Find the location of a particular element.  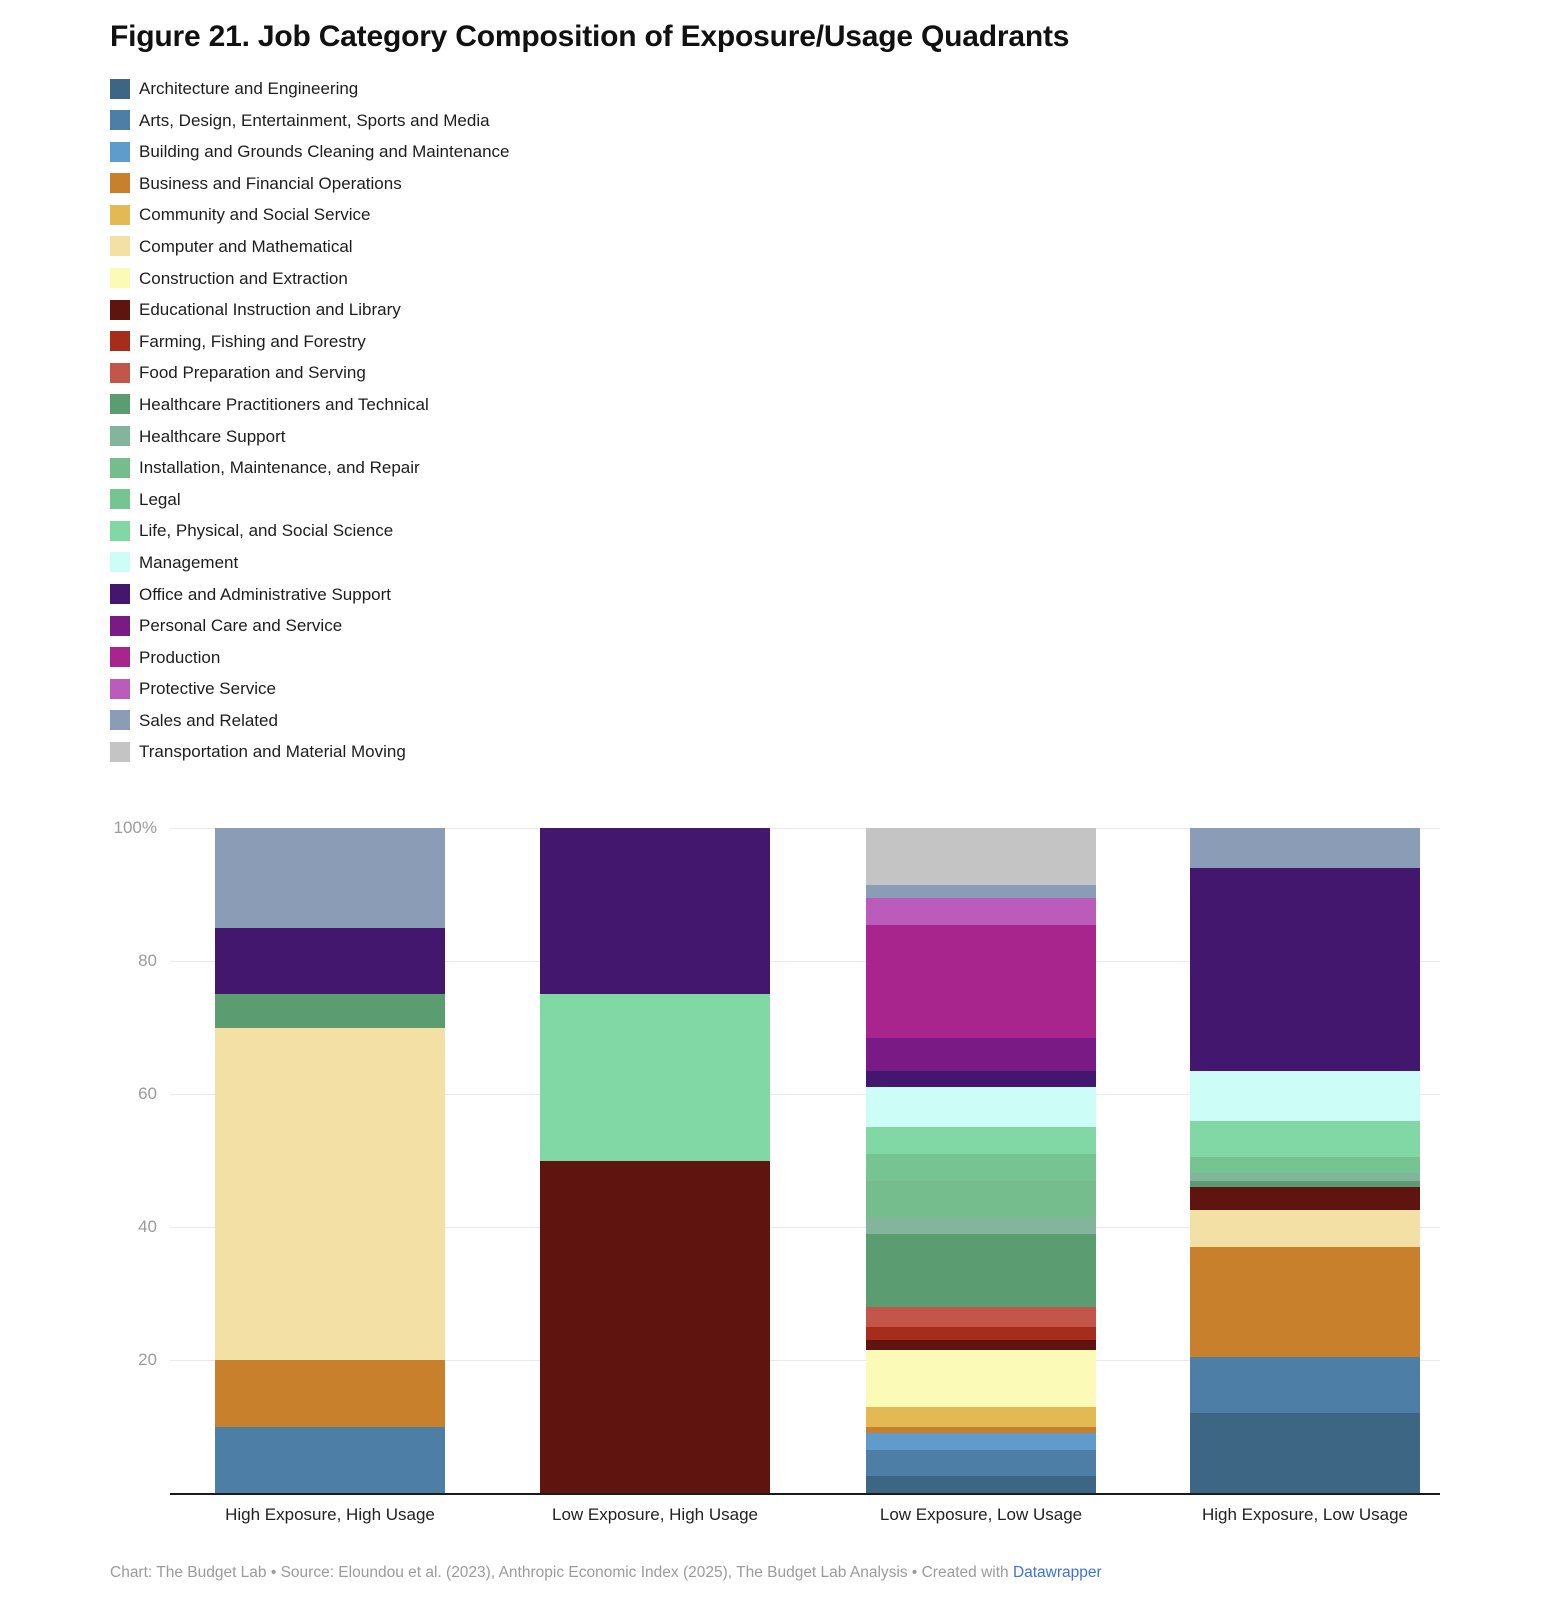

legend-item-community-and-social-service: Community and Social Service is located at coordinates (309, 214).